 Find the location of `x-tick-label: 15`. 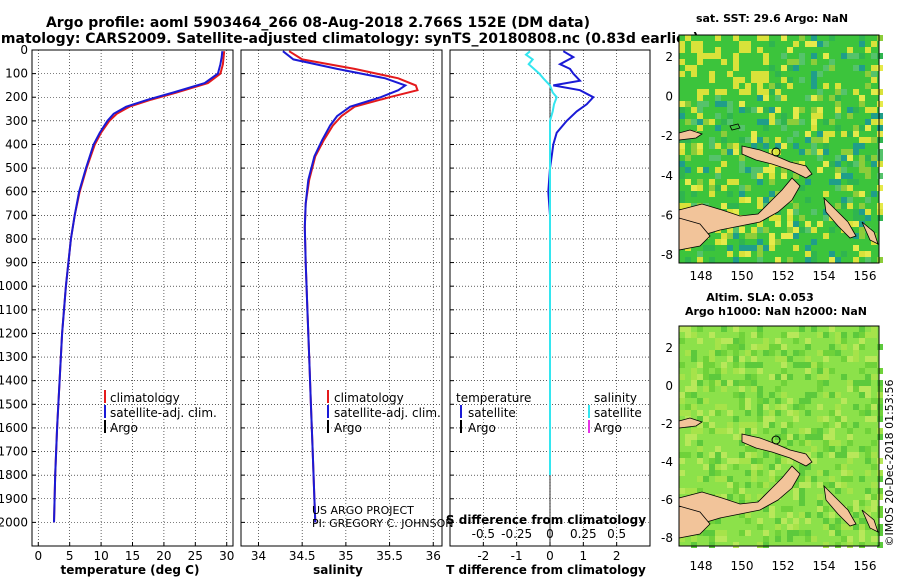

x-tick-label: 15 is located at coordinates (132, 556).